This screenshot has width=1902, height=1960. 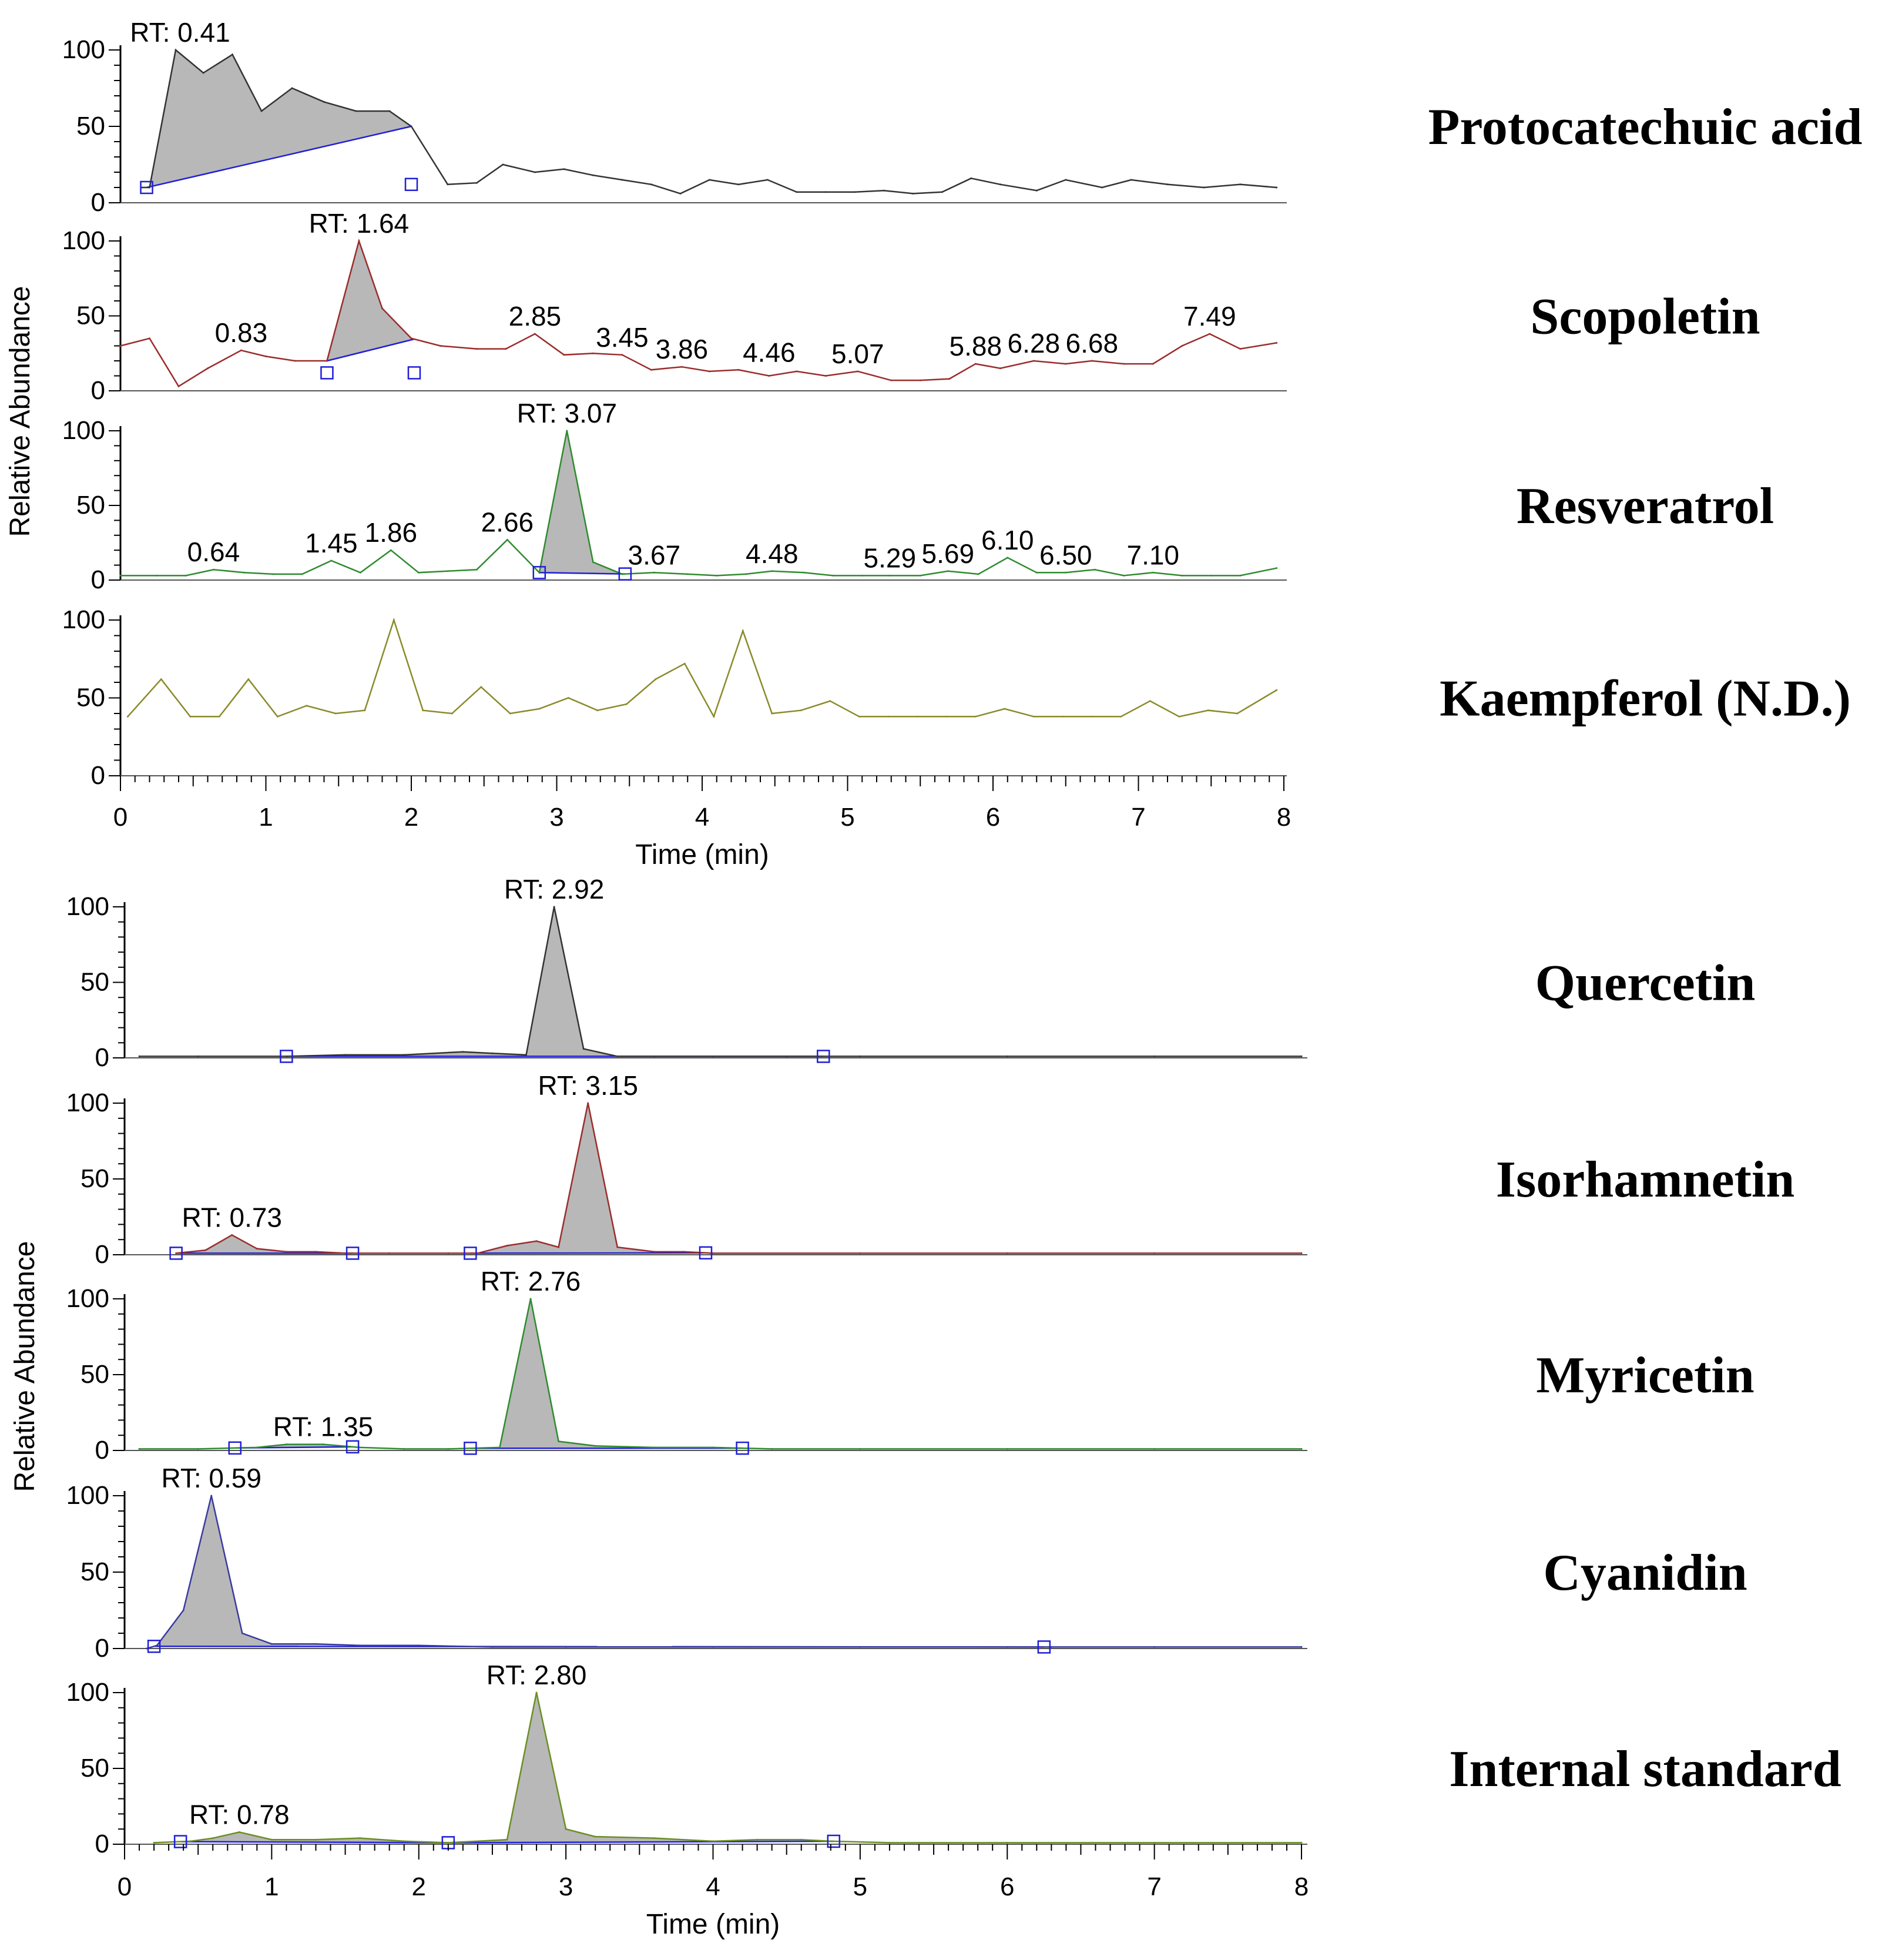 What do you see at coordinates (1645, 1375) in the screenshot?
I see `compound-title: Myricetin` at bounding box center [1645, 1375].